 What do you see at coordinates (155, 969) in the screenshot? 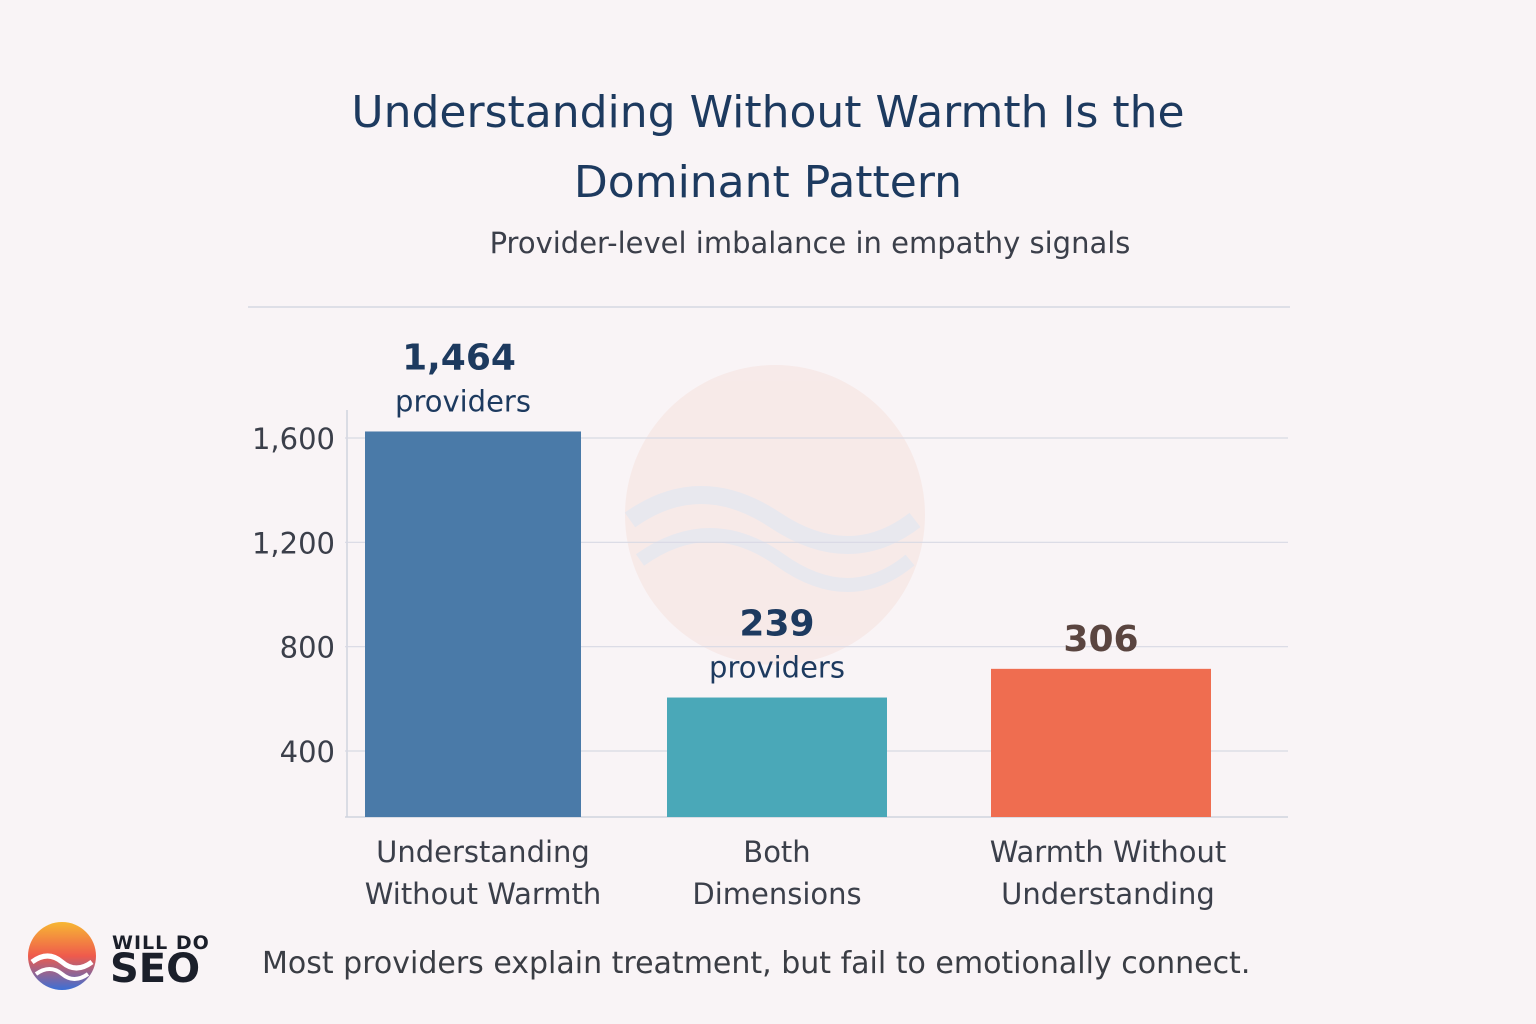
I see `logo-text-bottom: SEO` at bounding box center [155, 969].